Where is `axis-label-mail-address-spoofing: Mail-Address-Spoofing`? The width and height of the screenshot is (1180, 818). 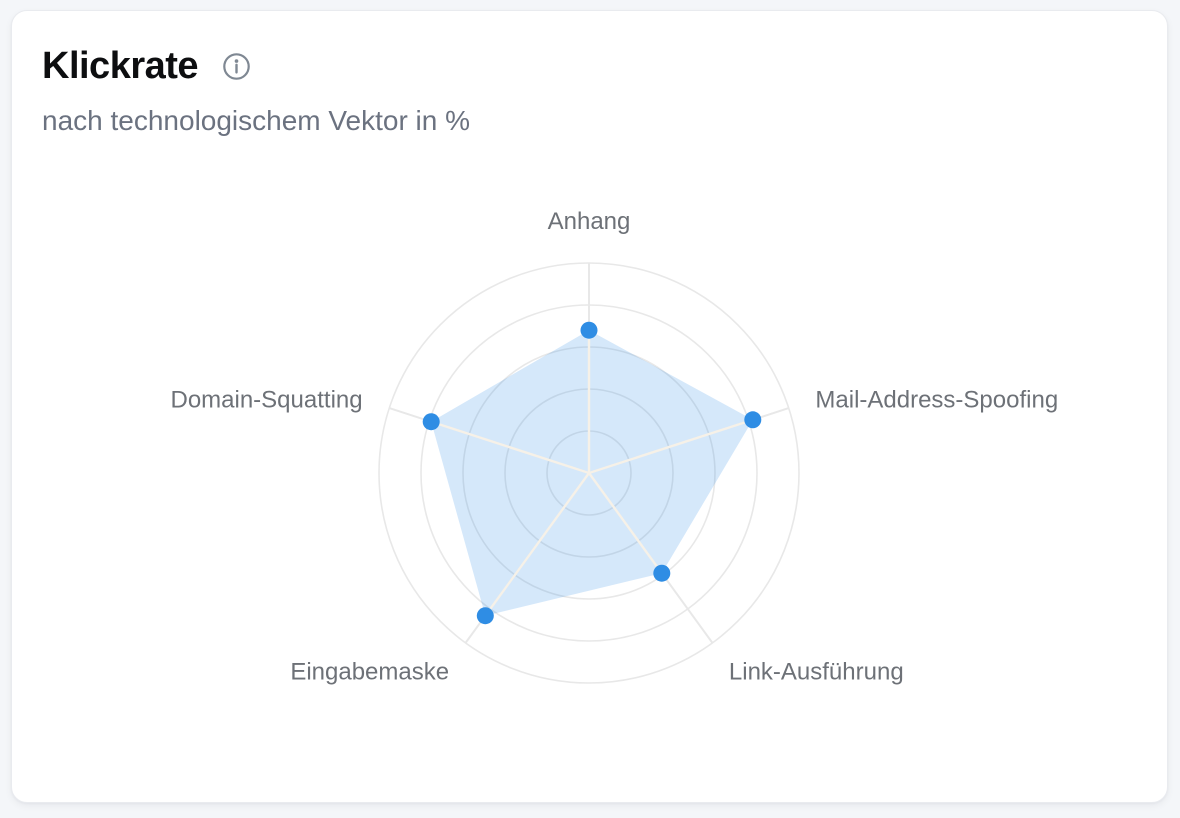
axis-label-mail-address-spoofing: Mail-Address-Spoofing is located at coordinates (936, 400).